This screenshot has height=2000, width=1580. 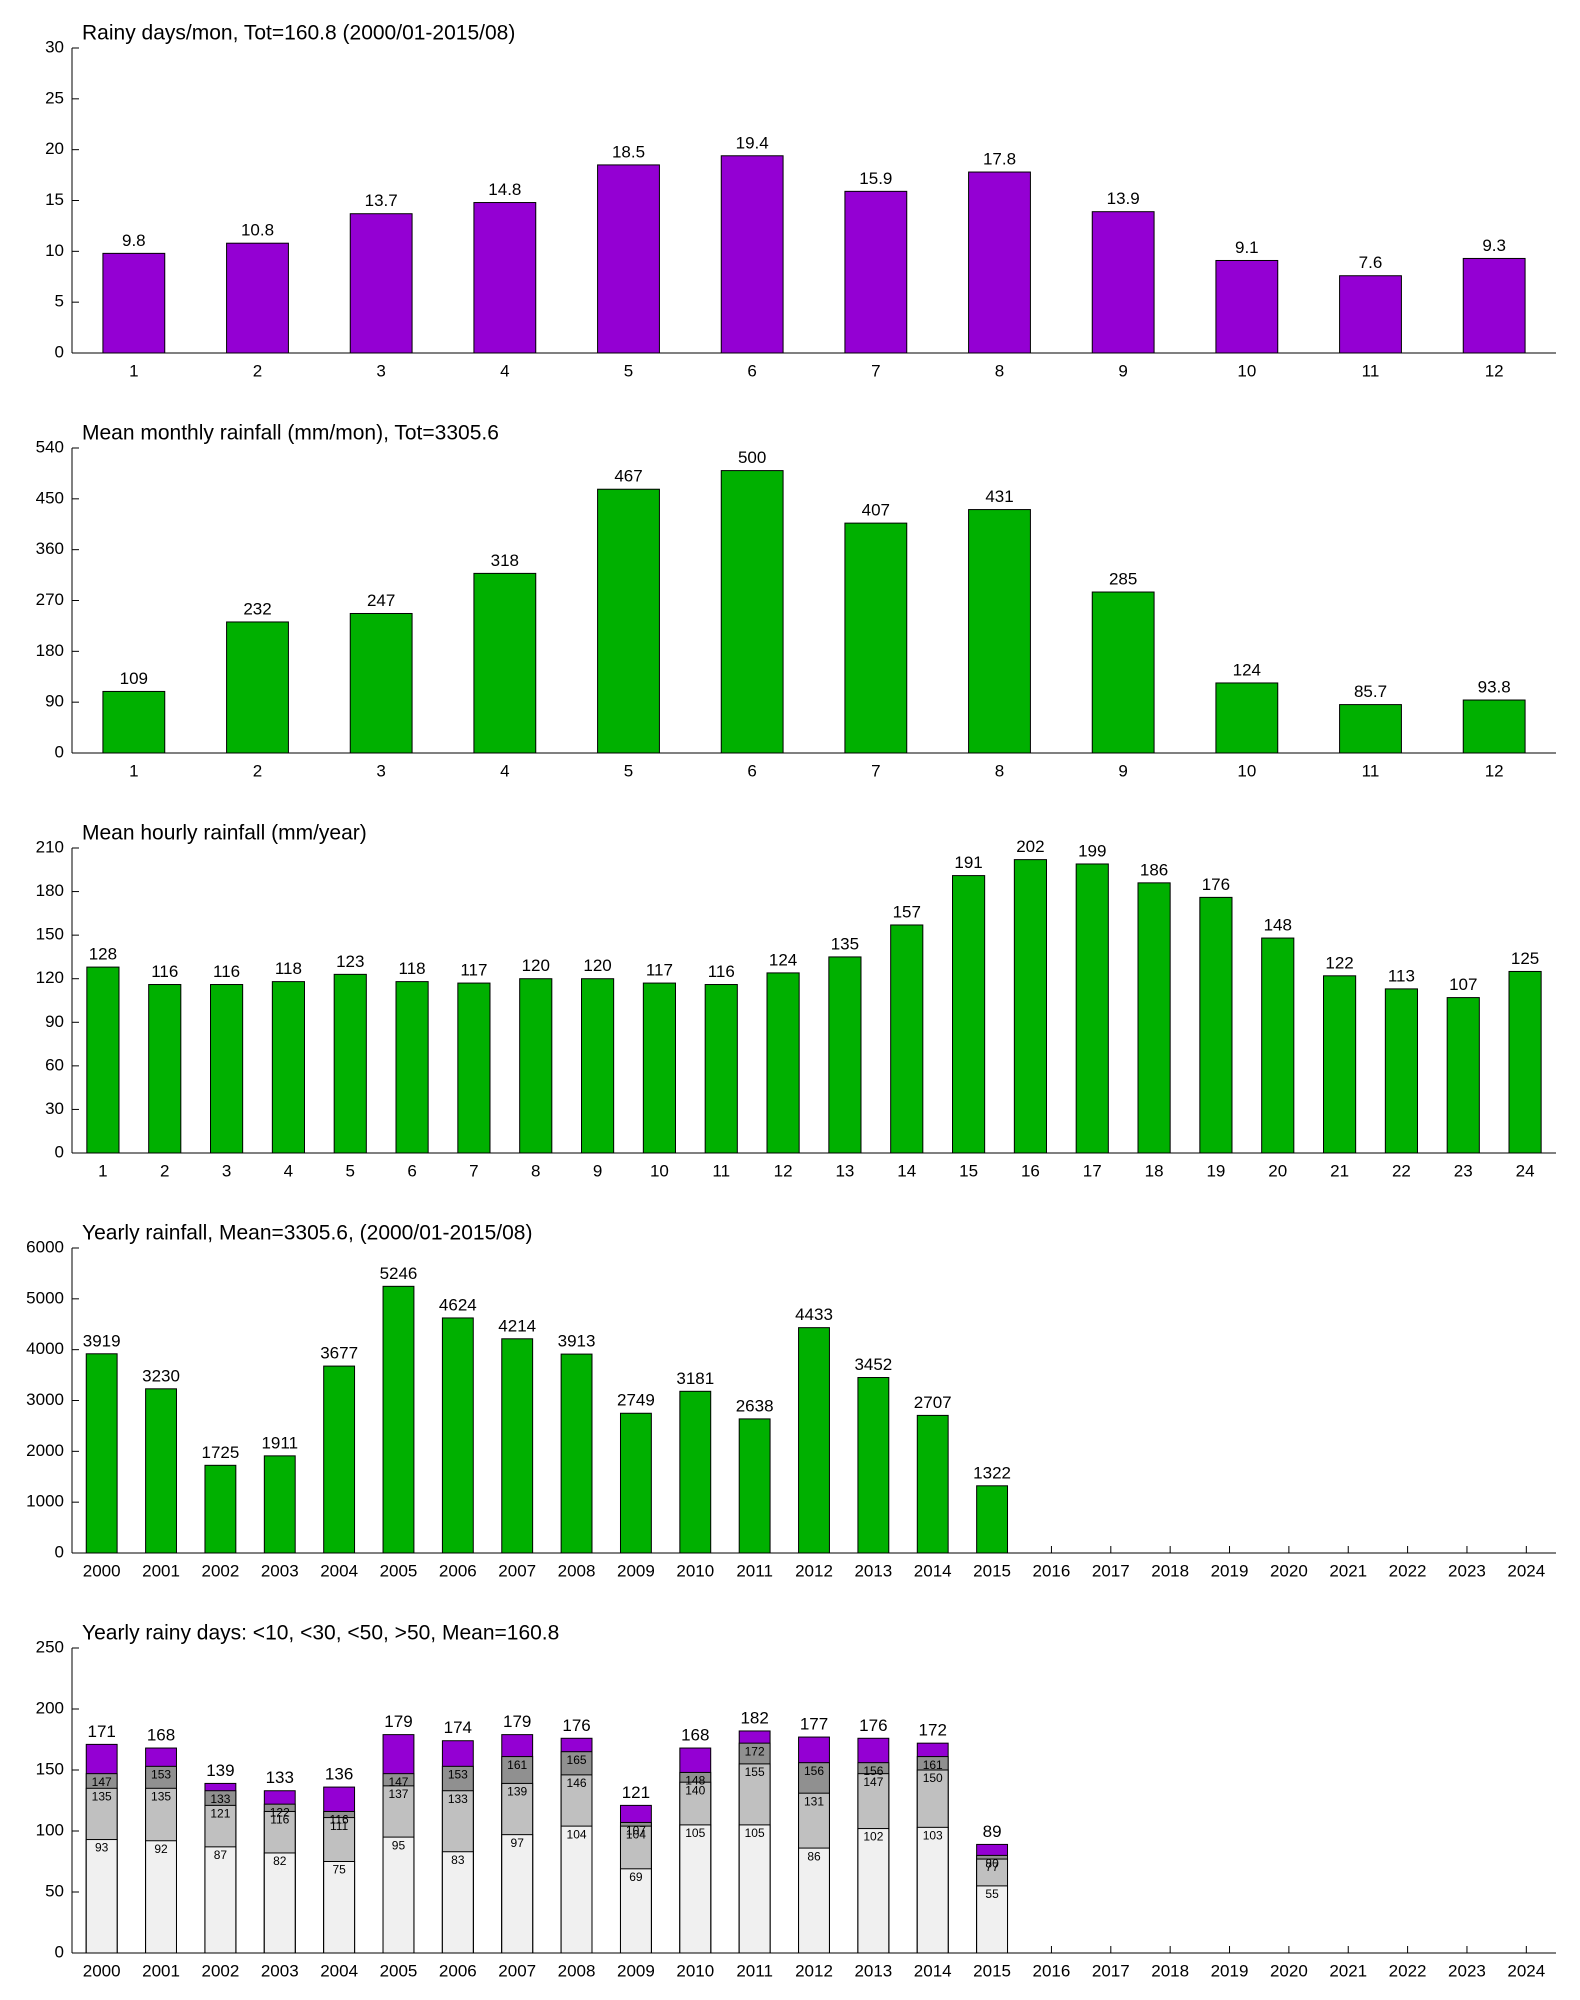 What do you see at coordinates (257, 608) in the screenshot?
I see `value-label: 232` at bounding box center [257, 608].